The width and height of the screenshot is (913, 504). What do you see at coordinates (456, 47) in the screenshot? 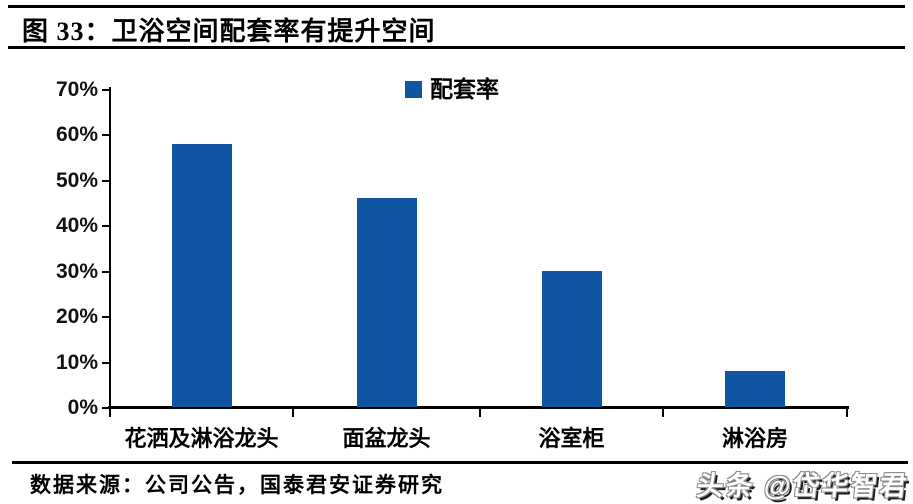
I see `header-bottom-rule` at bounding box center [456, 47].